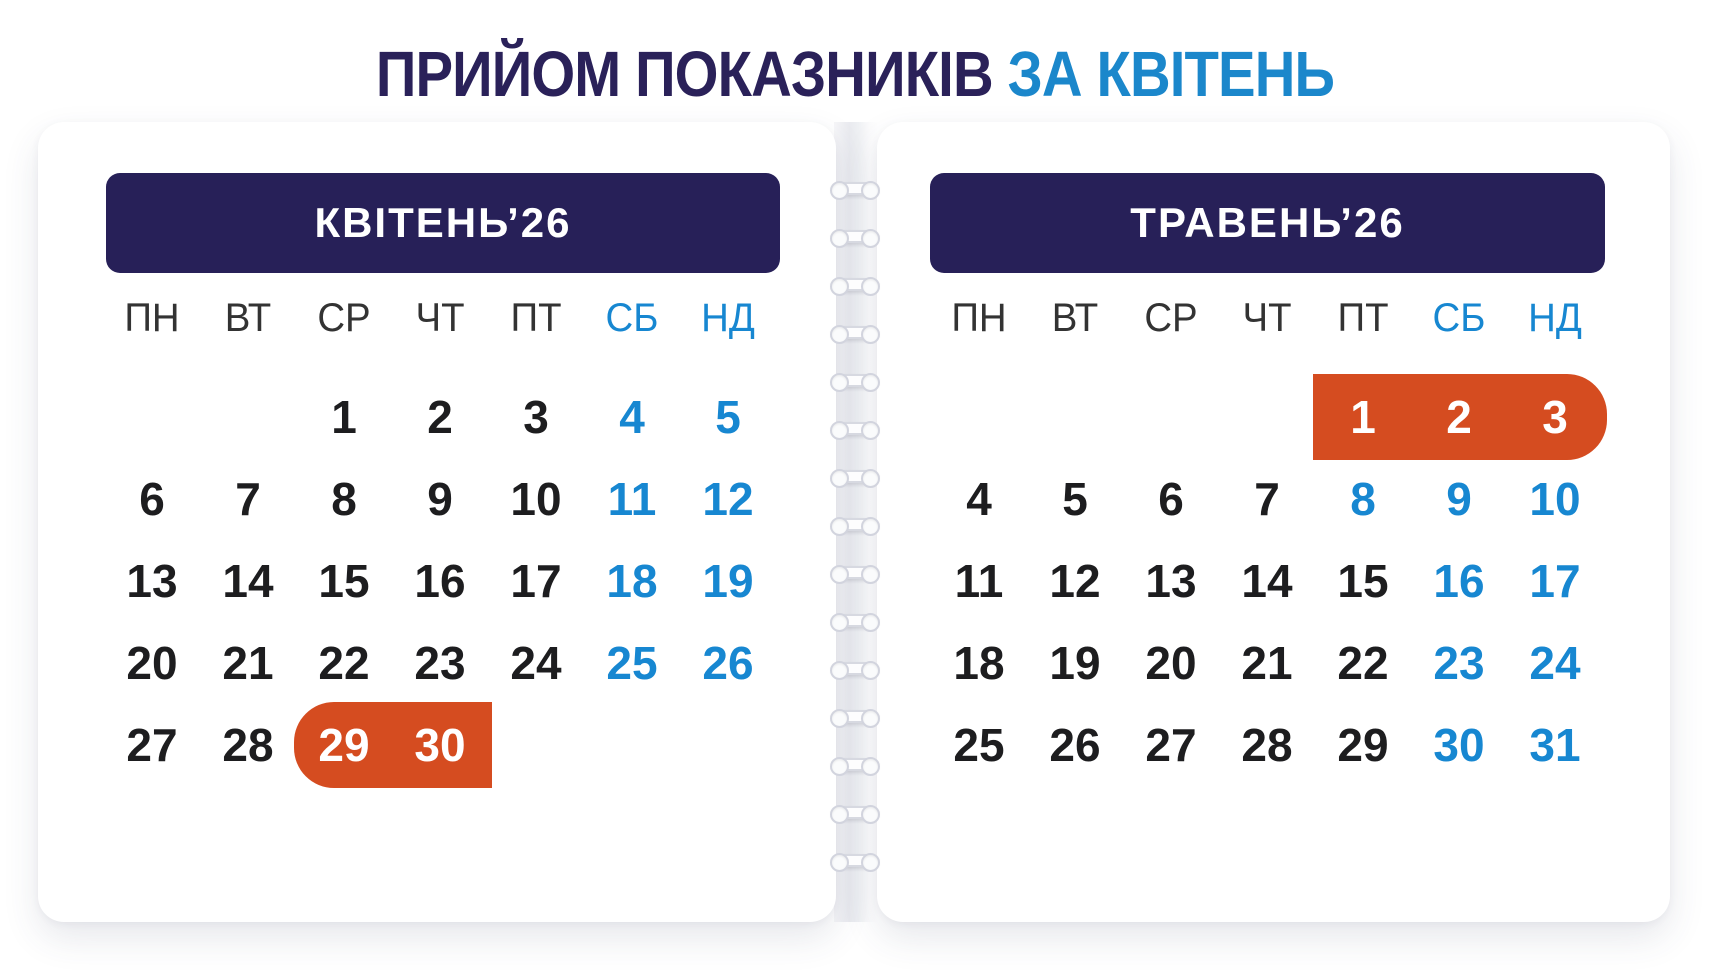 This screenshot has height=975, width=1710. Describe the element at coordinates (344, 417) in the screenshot. I see `day-april-1: 1` at that location.